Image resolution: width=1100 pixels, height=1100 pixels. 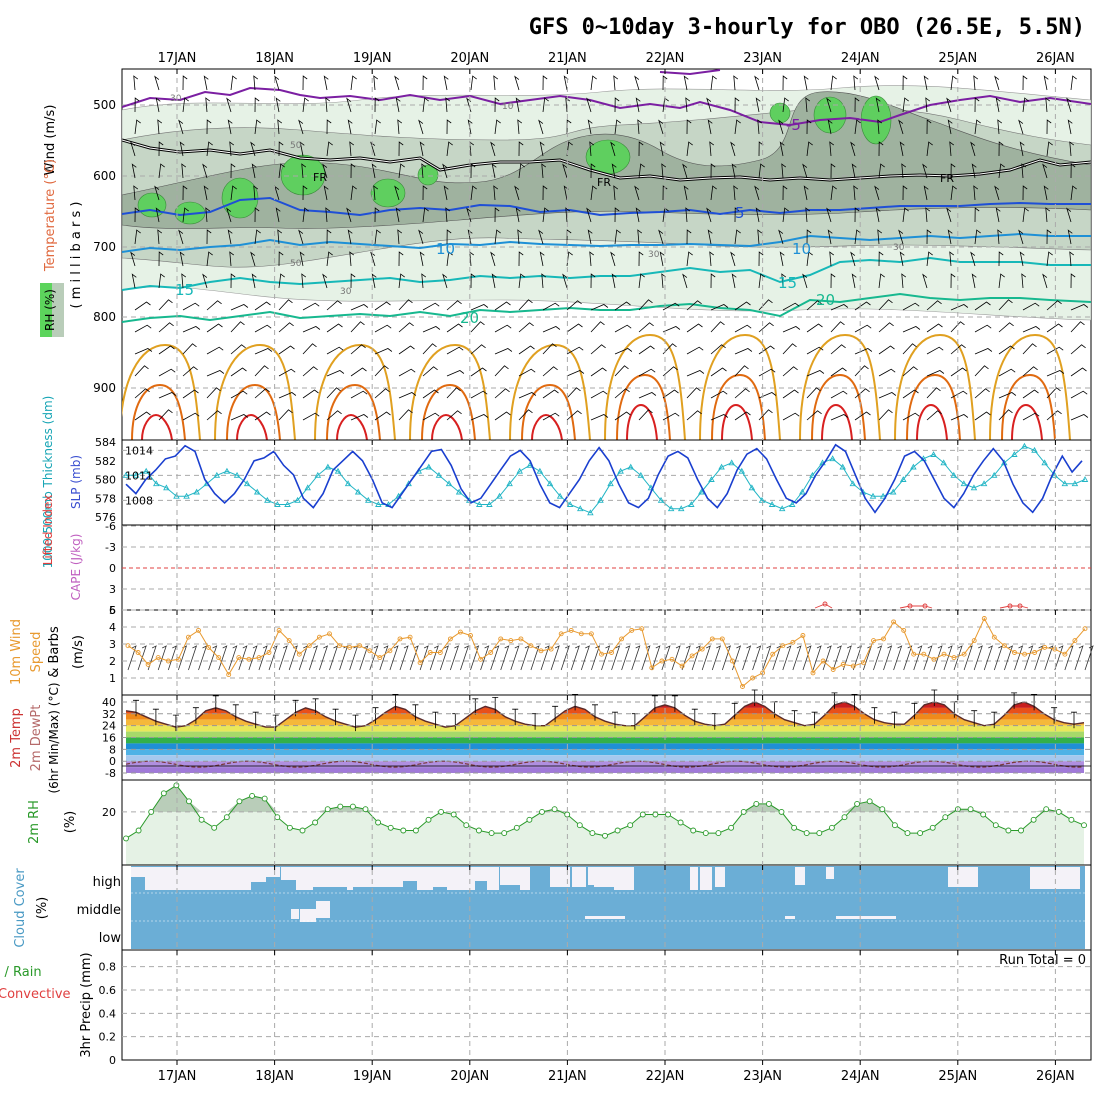 I want to click on bottom-date-label: 19JAN, so click(x=372, y=1076).